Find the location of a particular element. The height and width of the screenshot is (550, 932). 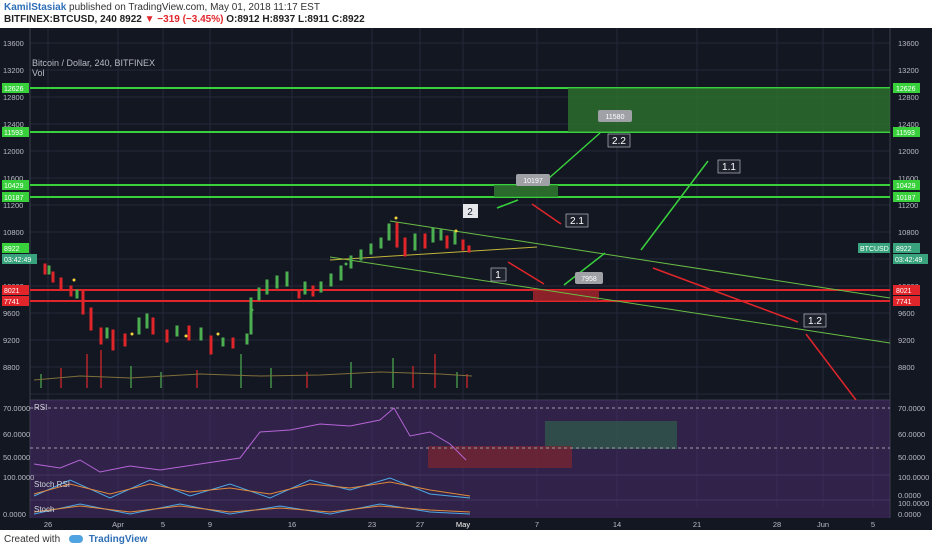

volume-label: Vol is located at coordinates (38, 73).